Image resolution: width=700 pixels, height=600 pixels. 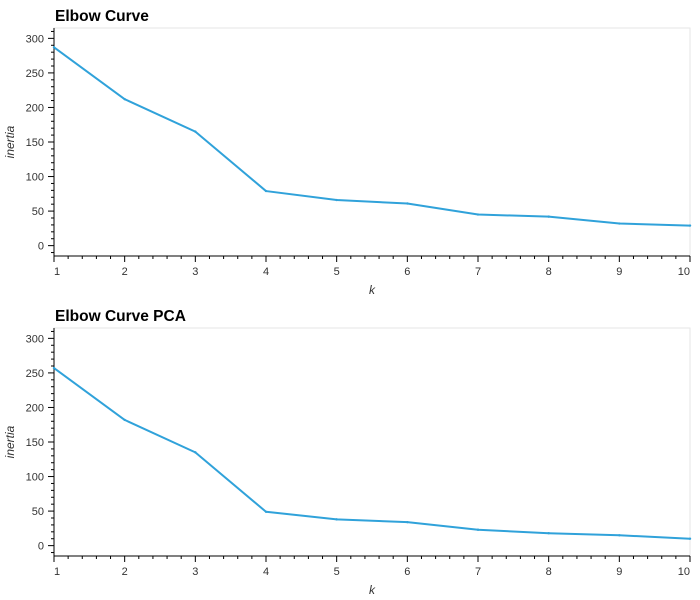 What do you see at coordinates (120, 316) in the screenshot?
I see `chart-title: Elbow Curve PCA` at bounding box center [120, 316].